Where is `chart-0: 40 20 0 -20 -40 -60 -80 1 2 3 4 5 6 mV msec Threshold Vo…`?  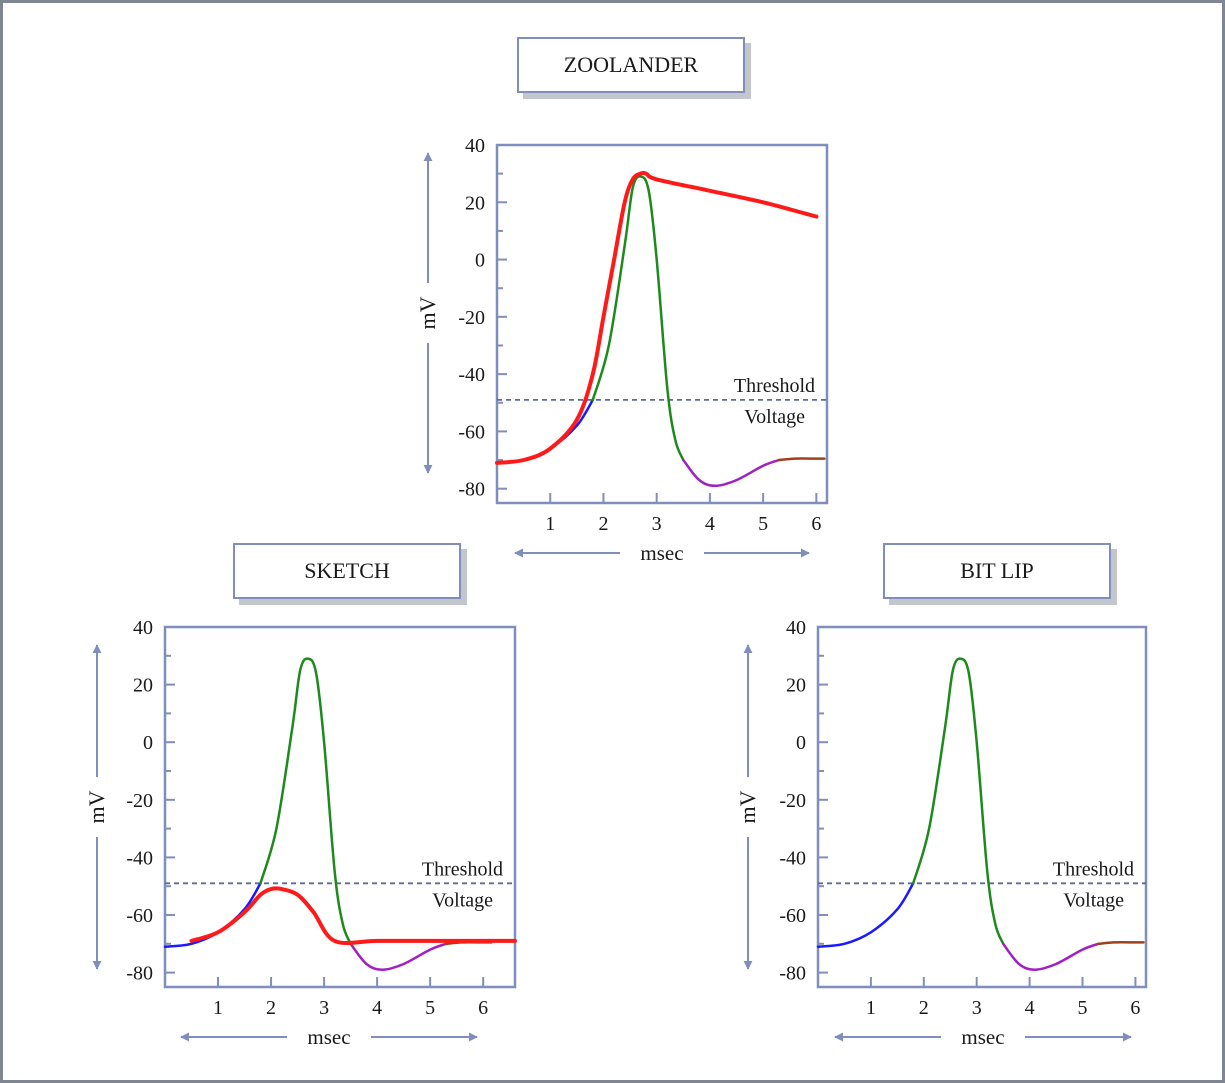
chart-0: 40 20 0 -20 -40 -60 -80 1 2 3 4 5 6 mV msec Threshold Vo… is located at coordinates (622, 350).